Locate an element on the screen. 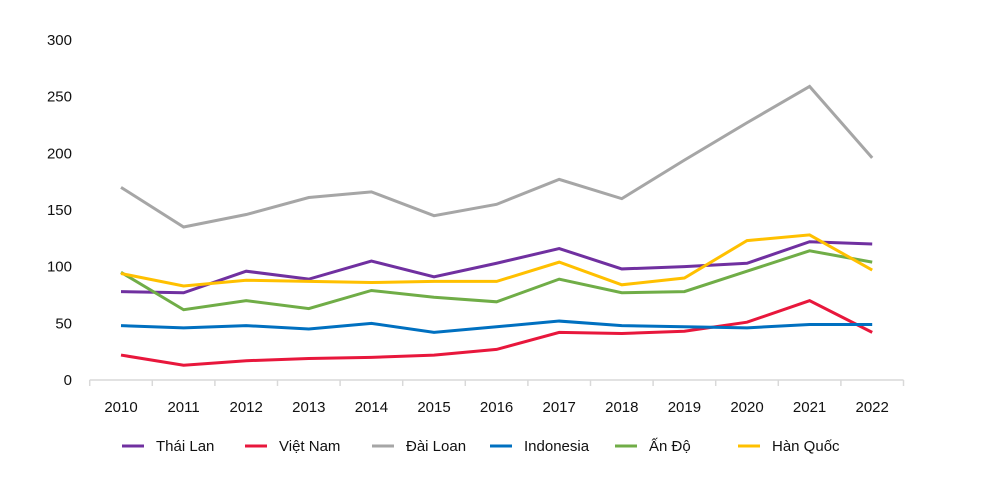 The height and width of the screenshot is (498, 996). x-tick-label: 2020 is located at coordinates (746, 407).